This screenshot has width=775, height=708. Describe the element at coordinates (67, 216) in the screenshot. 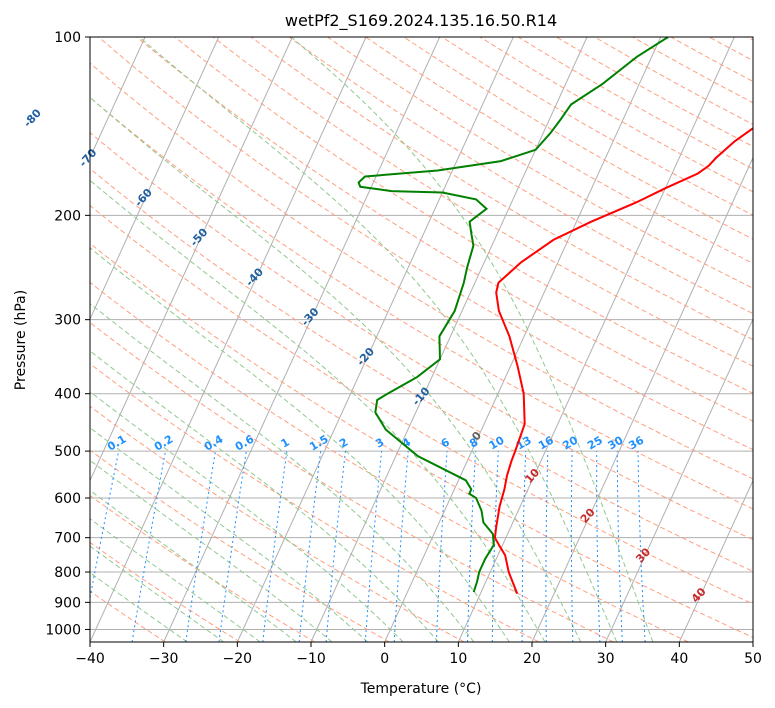

I see `y-tick-label: 200` at that location.